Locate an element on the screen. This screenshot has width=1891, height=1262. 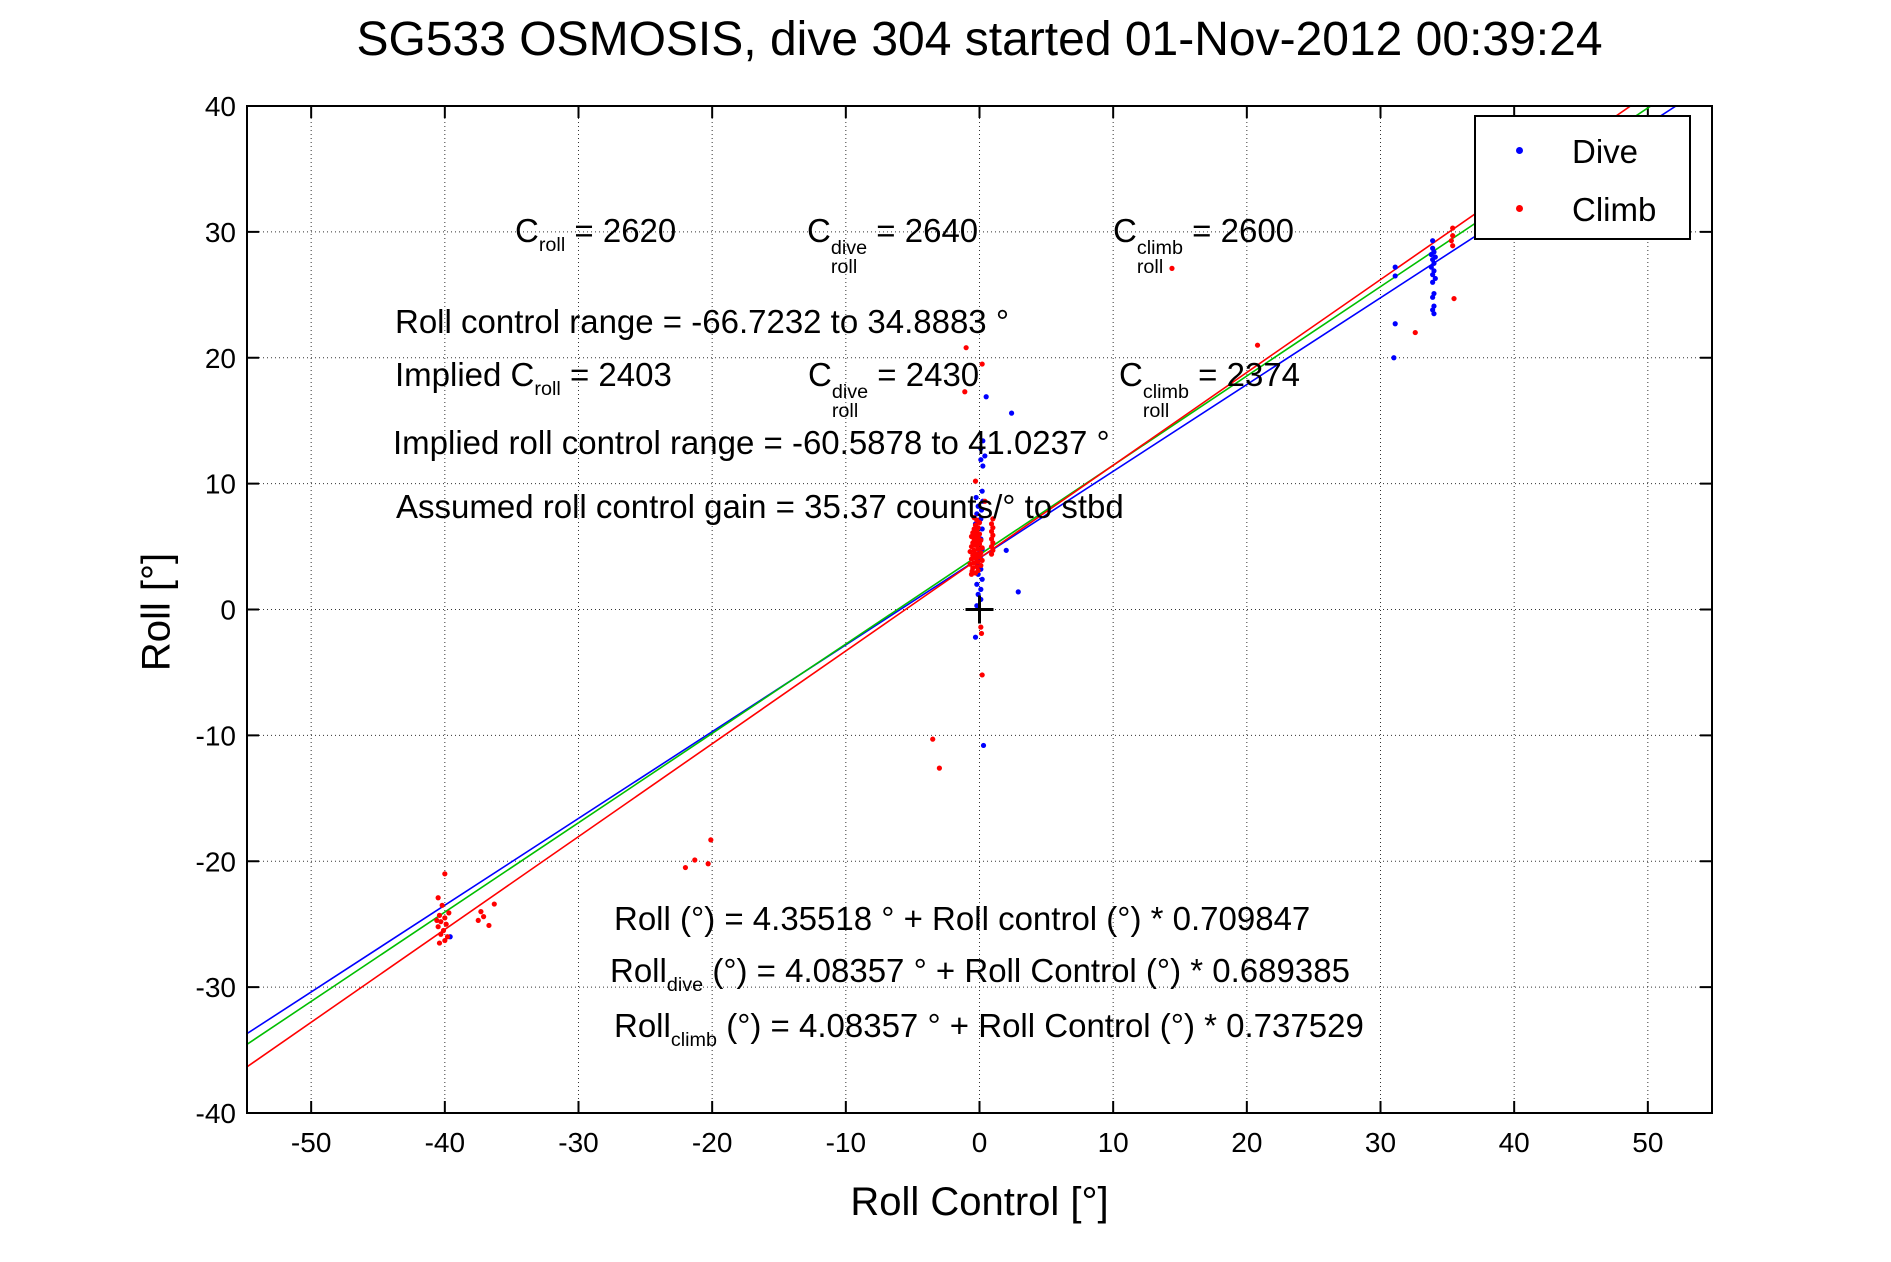
y-tick-label: 30 is located at coordinates (220, 232).